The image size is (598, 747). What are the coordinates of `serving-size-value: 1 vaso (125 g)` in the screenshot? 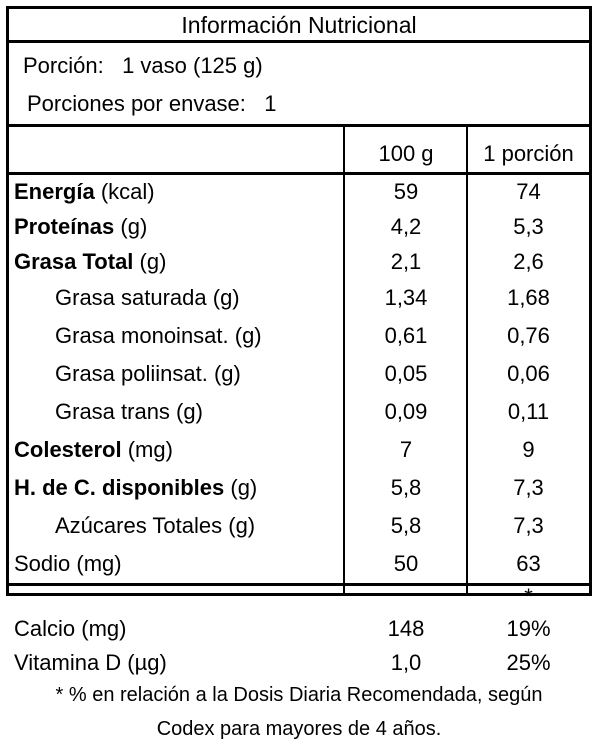 It's located at (192, 65).